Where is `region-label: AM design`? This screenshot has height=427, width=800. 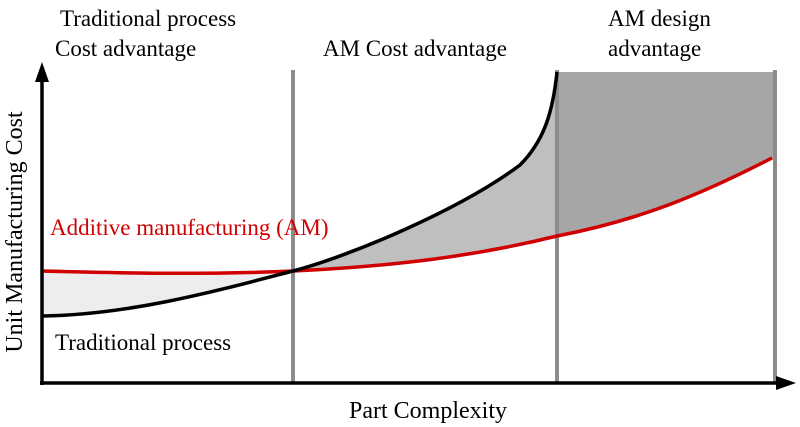
region-label: AM design is located at coordinates (659, 18).